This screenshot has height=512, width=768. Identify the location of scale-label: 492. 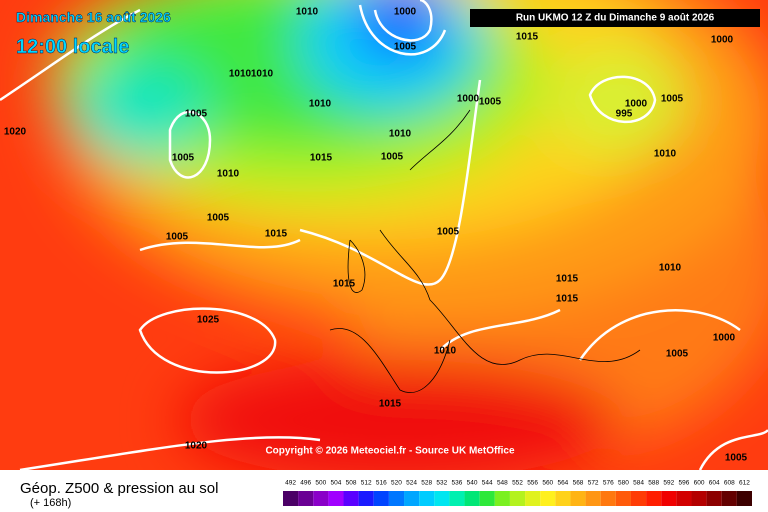
(290, 483).